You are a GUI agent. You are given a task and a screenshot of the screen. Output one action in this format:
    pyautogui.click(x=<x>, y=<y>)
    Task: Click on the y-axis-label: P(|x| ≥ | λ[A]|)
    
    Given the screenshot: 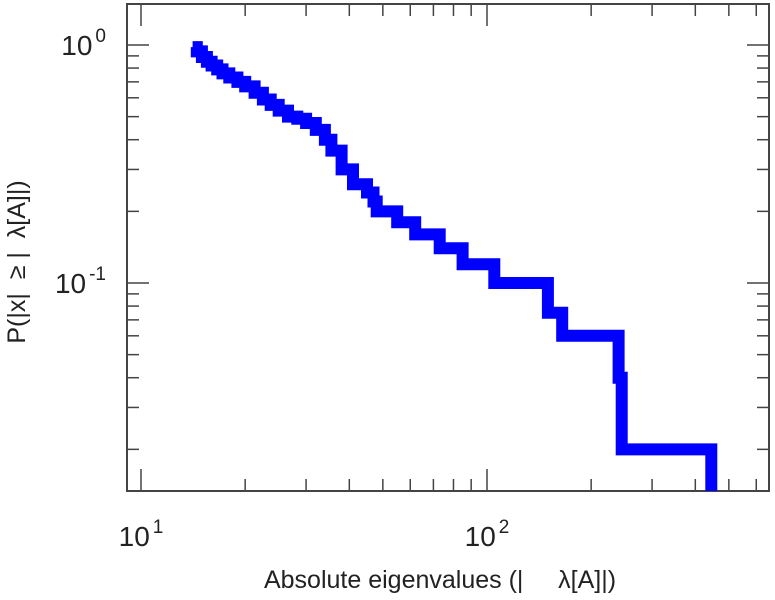 What is the action you would take?
    pyautogui.click(x=17, y=261)
    